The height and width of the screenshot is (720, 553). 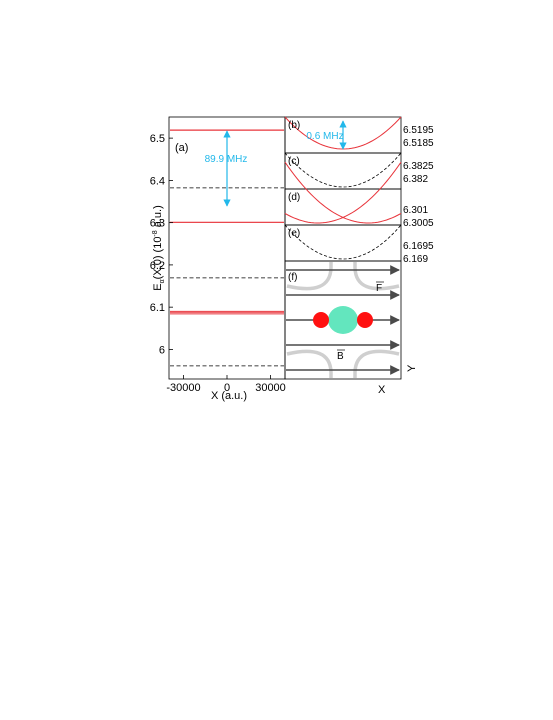 I want to click on panel-c-ytick-top: 6.3825, so click(x=418, y=166).